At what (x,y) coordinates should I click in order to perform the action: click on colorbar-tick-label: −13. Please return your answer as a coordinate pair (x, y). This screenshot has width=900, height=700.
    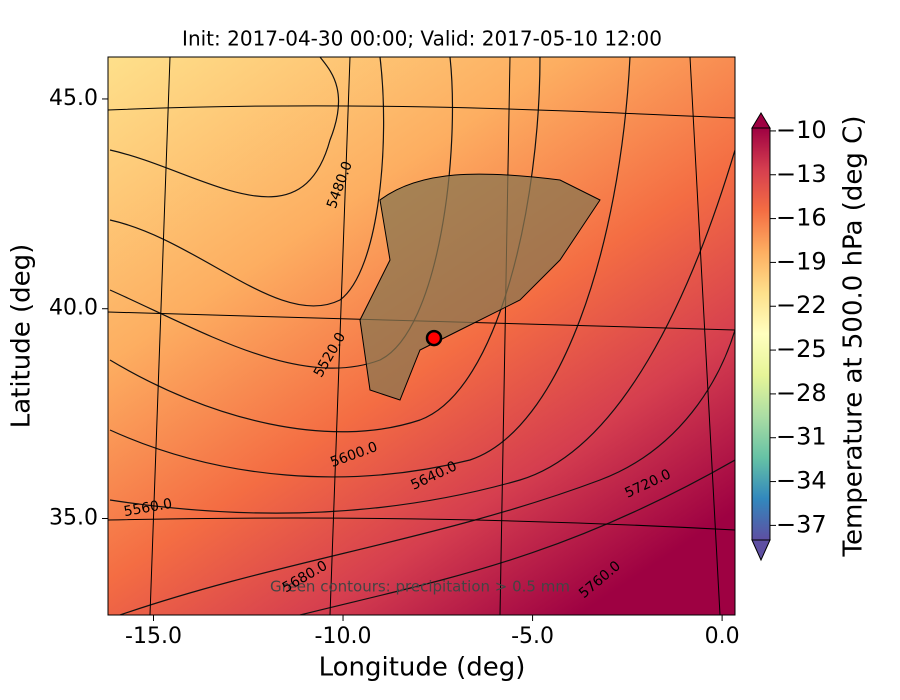
    Looking at the image, I should click on (801, 174).